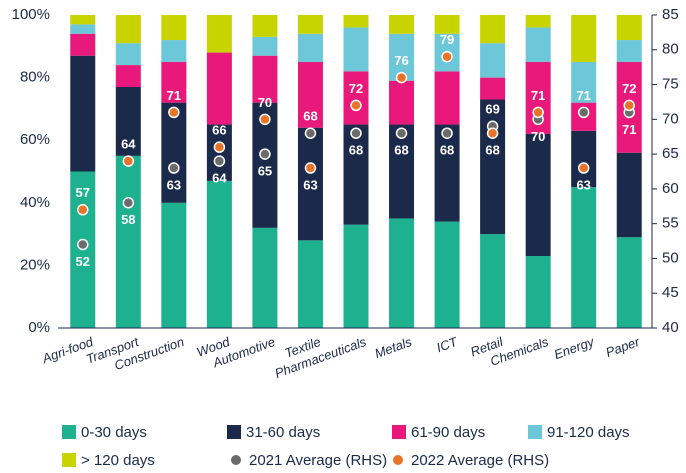 Image resolution: width=686 pixels, height=473 pixels. Describe the element at coordinates (492, 109) in the screenshot. I see `data-label: 69` at that location.